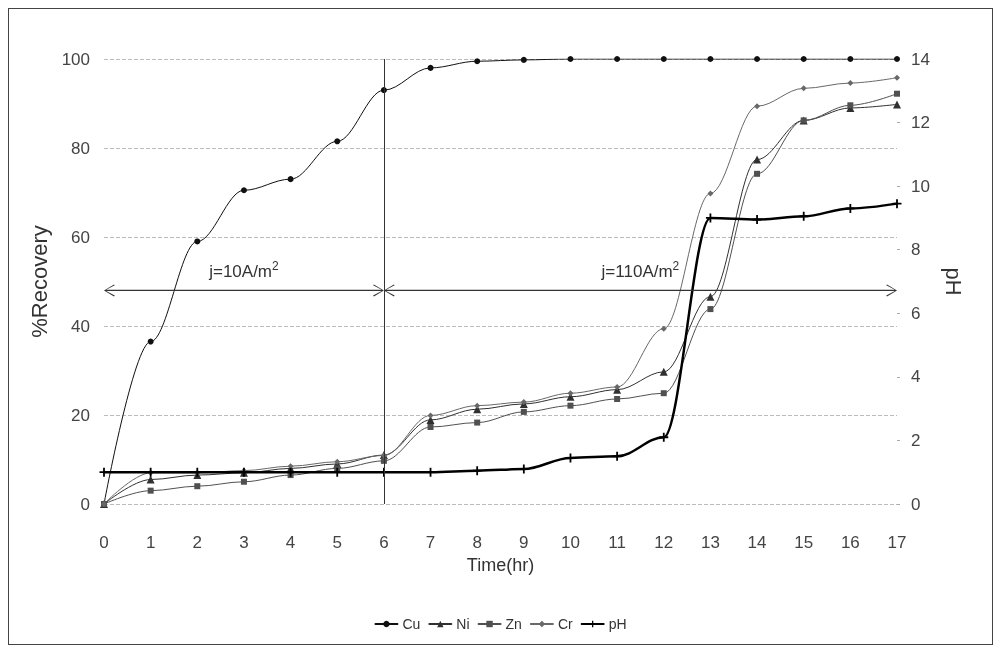 The height and width of the screenshot is (655, 1005). What do you see at coordinates (80, 326) in the screenshot?
I see `y-tick-label: 40` at bounding box center [80, 326].